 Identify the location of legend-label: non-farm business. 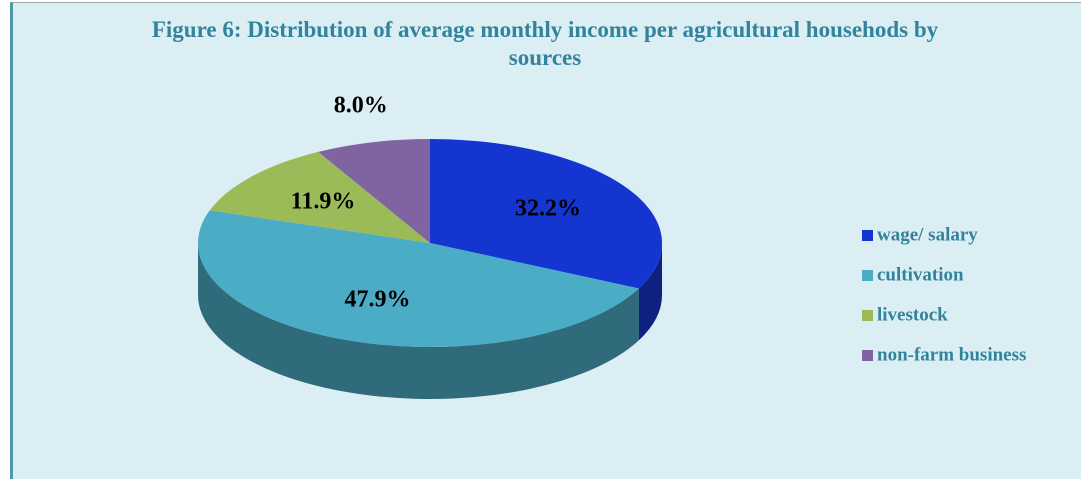
(951, 354).